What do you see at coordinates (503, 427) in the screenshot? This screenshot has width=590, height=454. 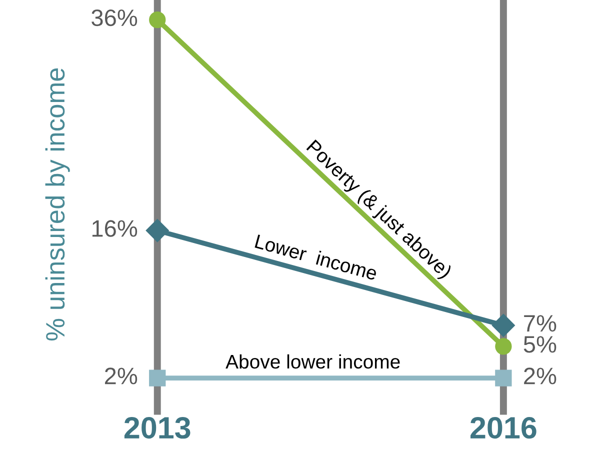 I see `x-tick-label: 2016` at bounding box center [503, 427].